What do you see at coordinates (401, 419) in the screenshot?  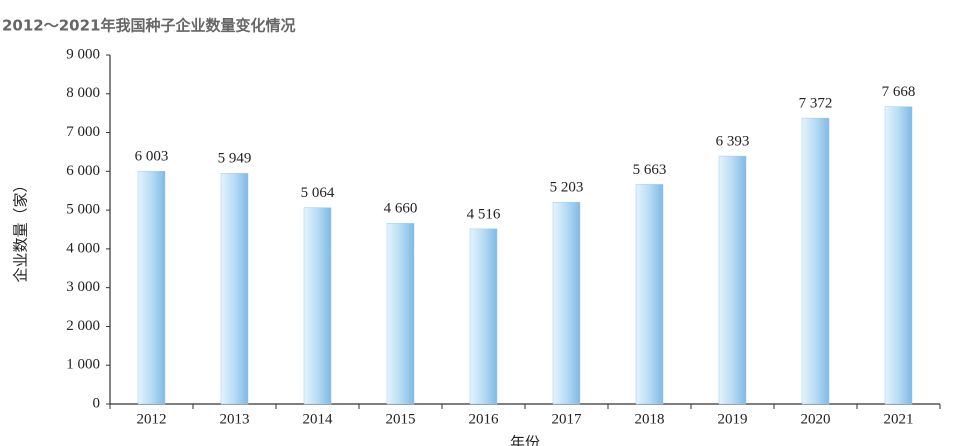 I see `x-tick-label: 2015` at bounding box center [401, 419].